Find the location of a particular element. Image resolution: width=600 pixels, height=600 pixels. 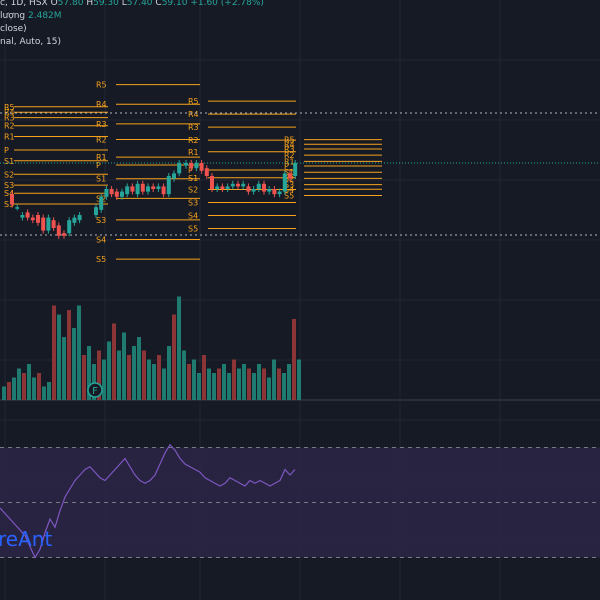

symbol-info: c, 1D, HSX is located at coordinates (24, 4).